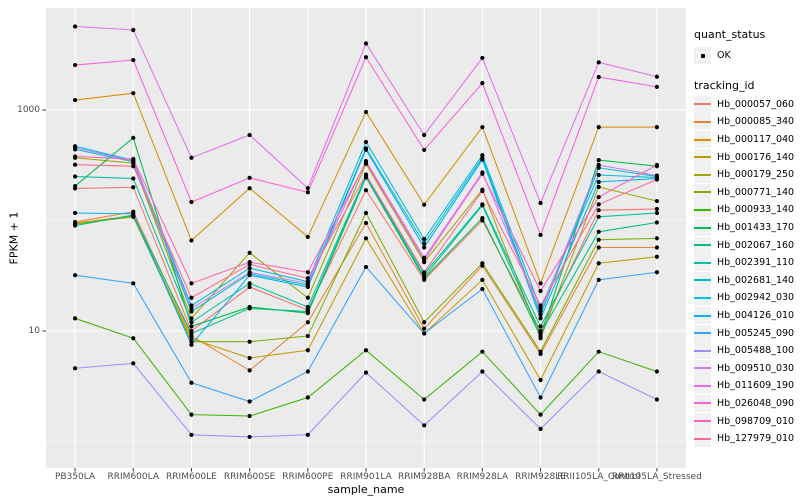 The height and width of the screenshot is (500, 800). Describe the element at coordinates (756, 245) in the screenshot. I see `legend-item-label: Hb_002067_160` at that location.